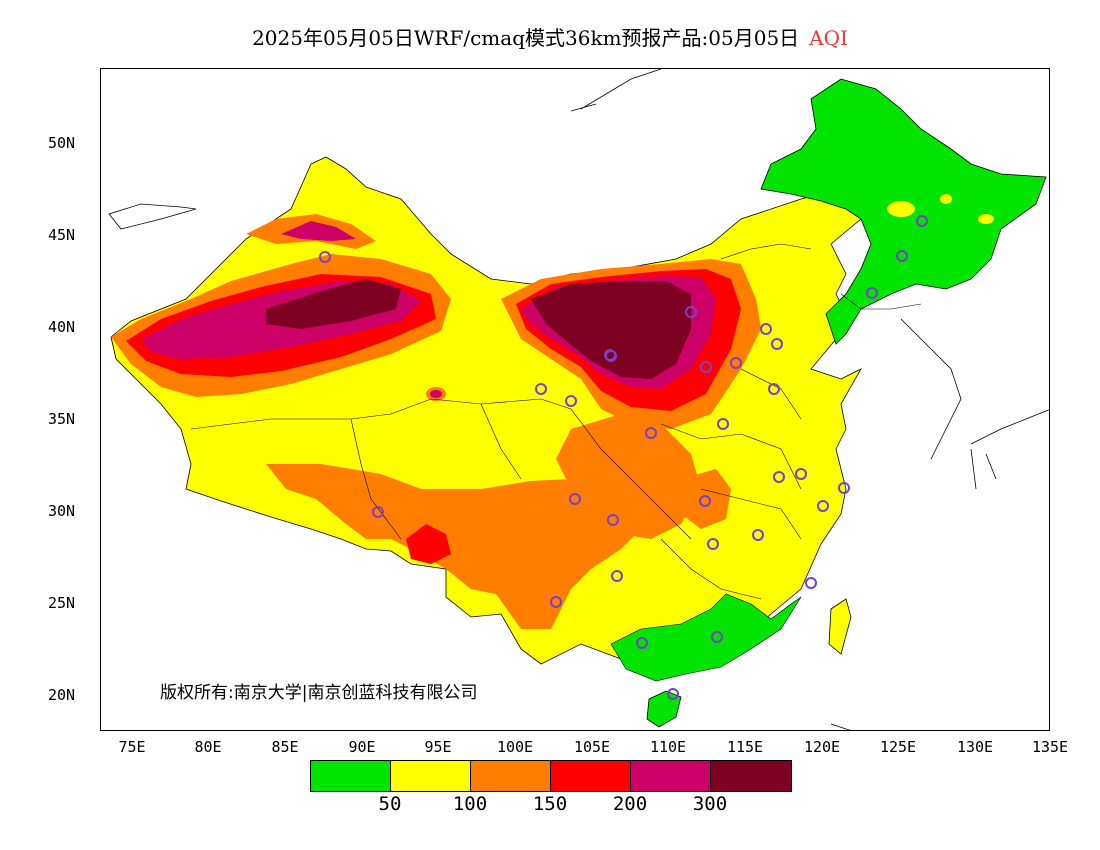 This screenshot has height=850, width=1100. What do you see at coordinates (62, 419) in the screenshot?
I see `lat-label-35: 35N` at bounding box center [62, 419].